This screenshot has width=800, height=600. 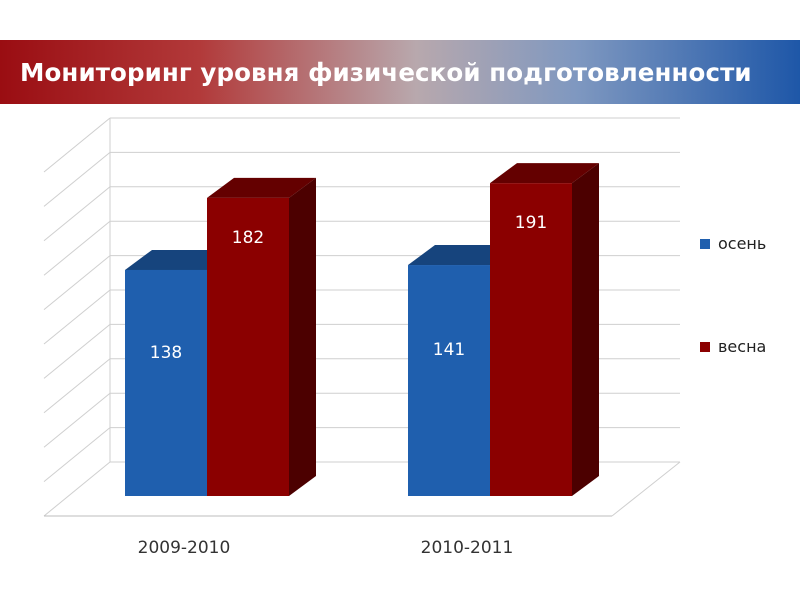 What do you see at coordinates (742, 346) in the screenshot?
I see `legend-label: весна` at bounding box center [742, 346].